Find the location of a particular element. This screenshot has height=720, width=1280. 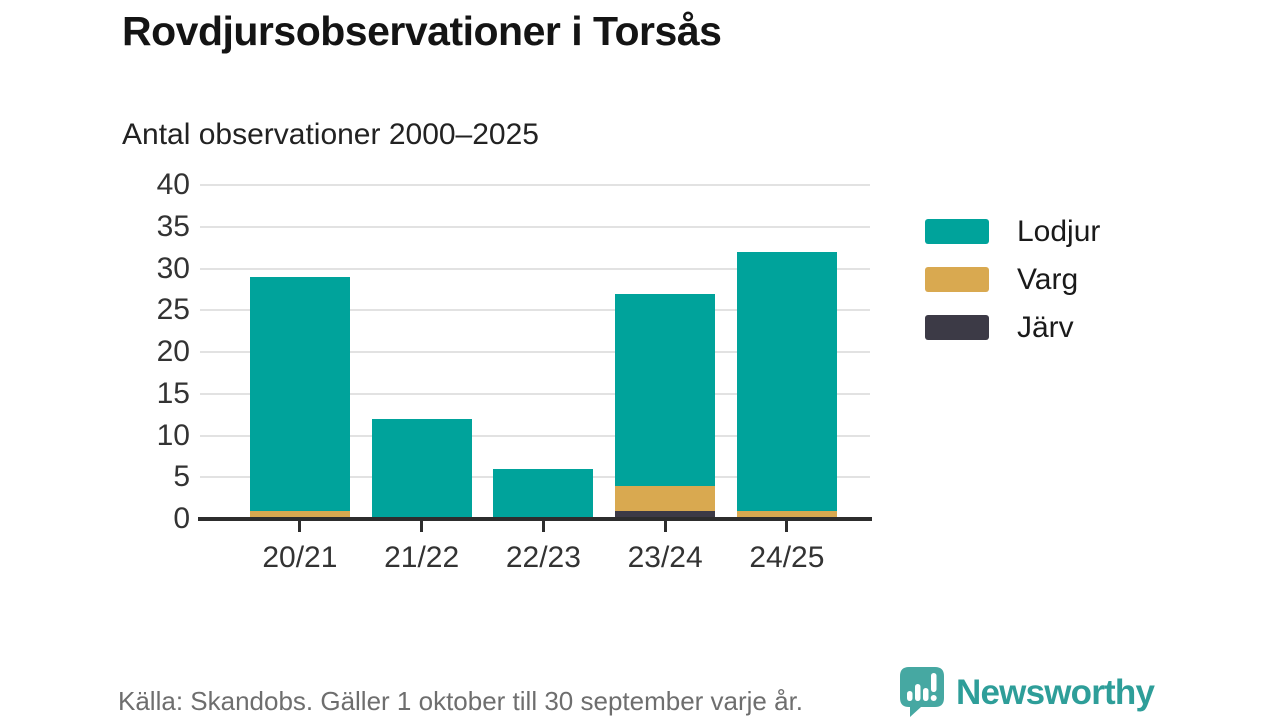

y-axis-tick-label: 20 is located at coordinates (173, 351).